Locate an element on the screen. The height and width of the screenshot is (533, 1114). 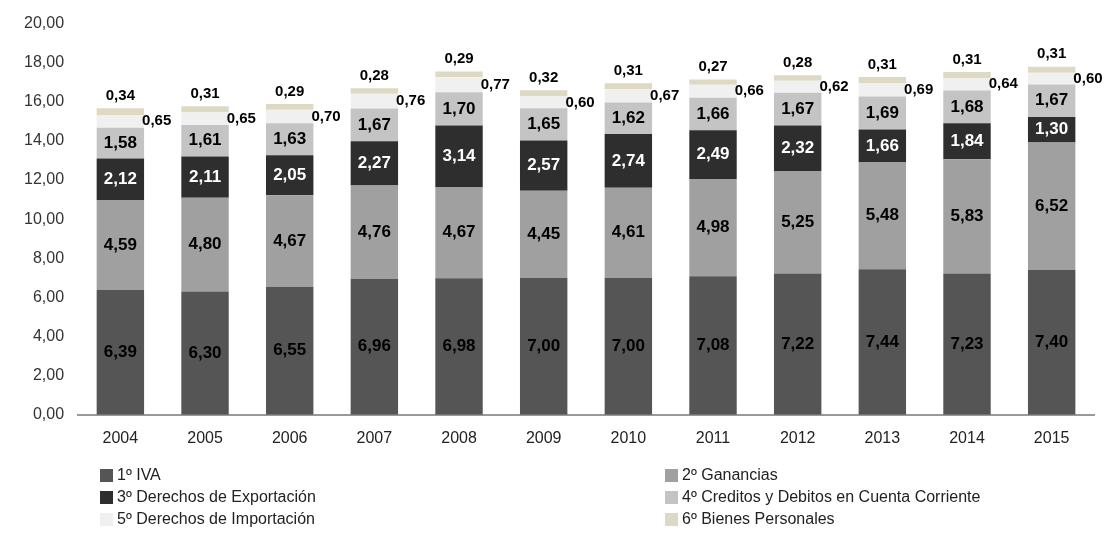
data-label: 0,60 is located at coordinates (580, 101).